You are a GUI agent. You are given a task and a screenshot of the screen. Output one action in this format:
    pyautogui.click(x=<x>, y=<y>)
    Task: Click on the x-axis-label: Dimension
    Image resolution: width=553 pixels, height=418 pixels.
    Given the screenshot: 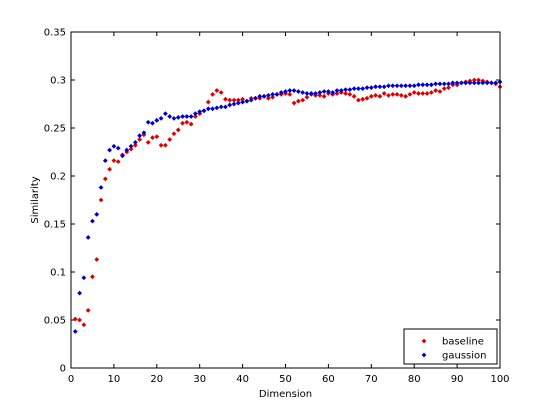 What is the action you would take?
    pyautogui.click(x=285, y=394)
    